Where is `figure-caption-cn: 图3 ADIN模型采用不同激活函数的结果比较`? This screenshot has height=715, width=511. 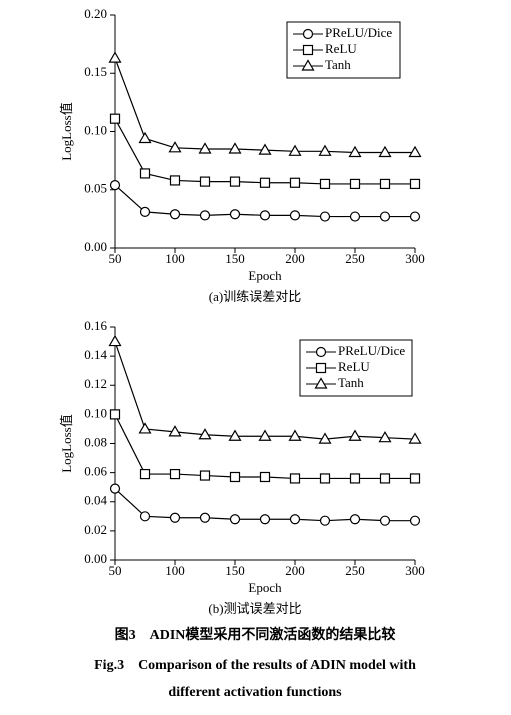 figure-caption-cn: 图3 ADIN模型采用不同激活函数的结果比较 is located at coordinates (255, 634).